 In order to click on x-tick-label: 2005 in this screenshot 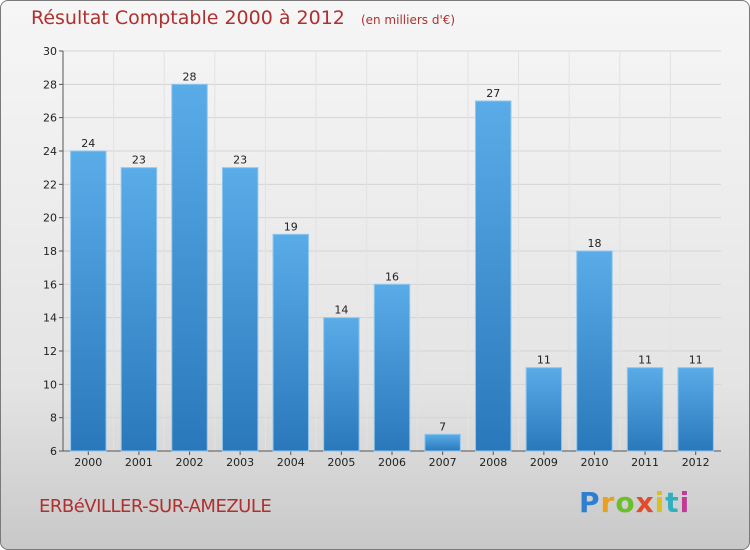, I will do `click(341, 462)`.